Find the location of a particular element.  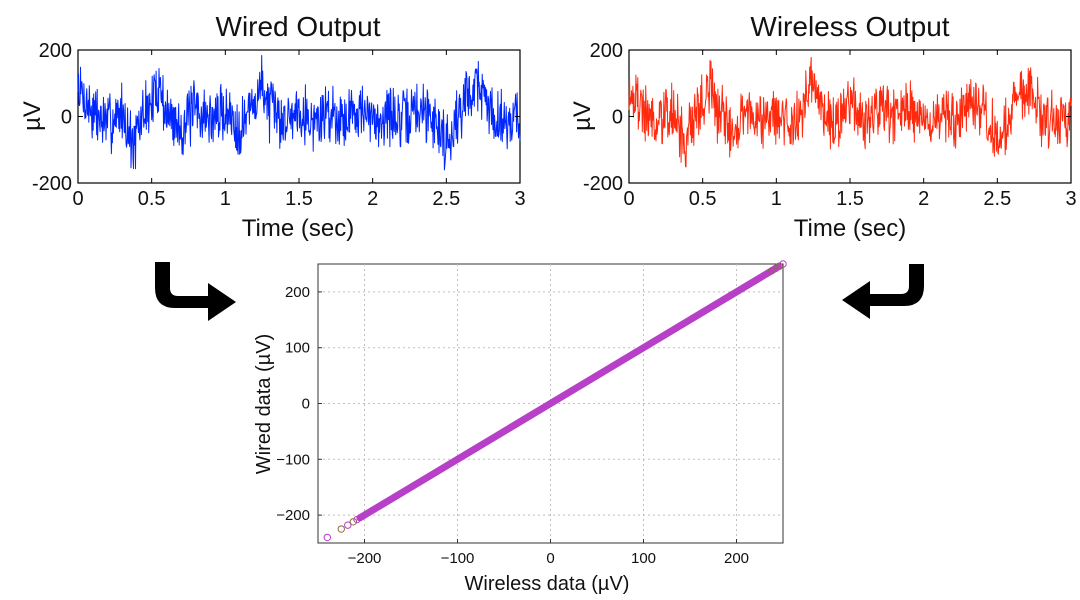

wireless-xtick-label: 1 is located at coordinates (776, 199).